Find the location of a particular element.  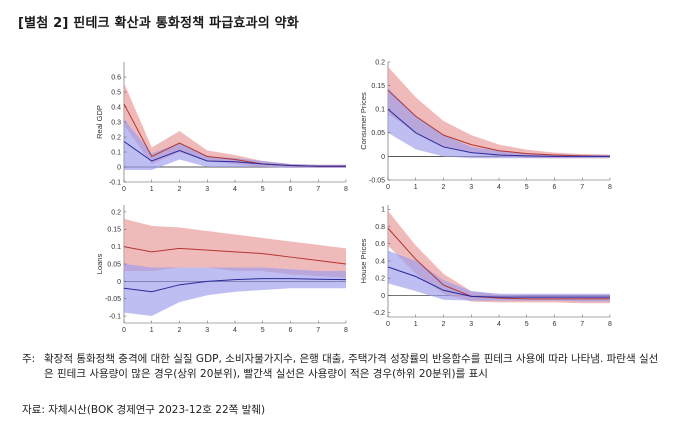

figure-title: [별첨 2] 핀테크 확산과 통화정책 파급효과의 약화 is located at coordinates (158, 23).